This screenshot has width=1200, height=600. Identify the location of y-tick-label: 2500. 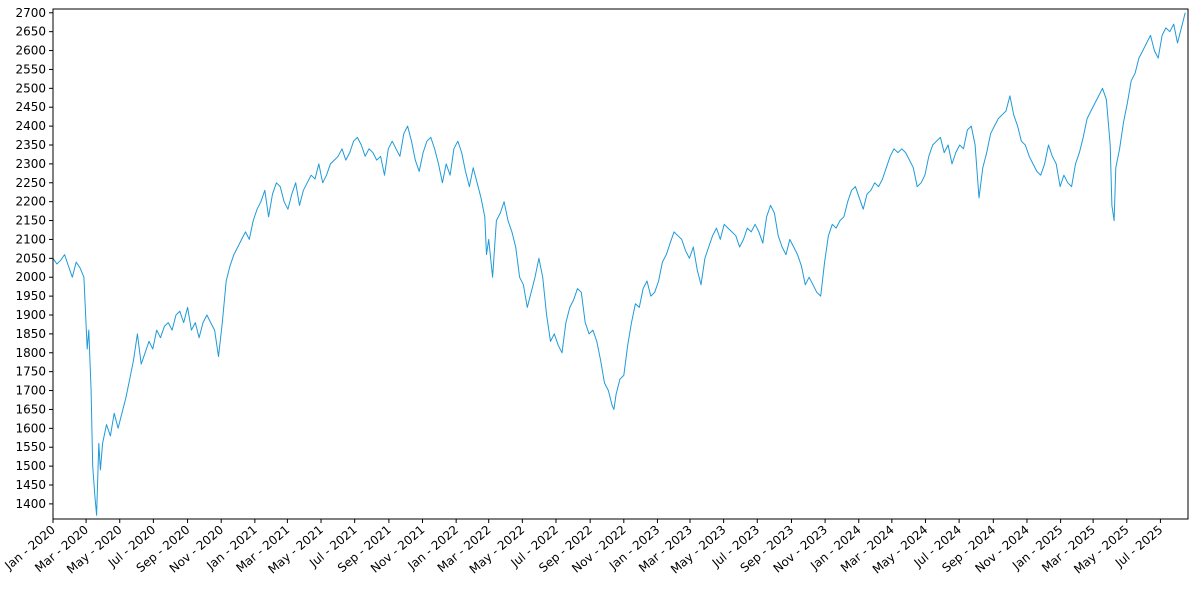
(30, 88).